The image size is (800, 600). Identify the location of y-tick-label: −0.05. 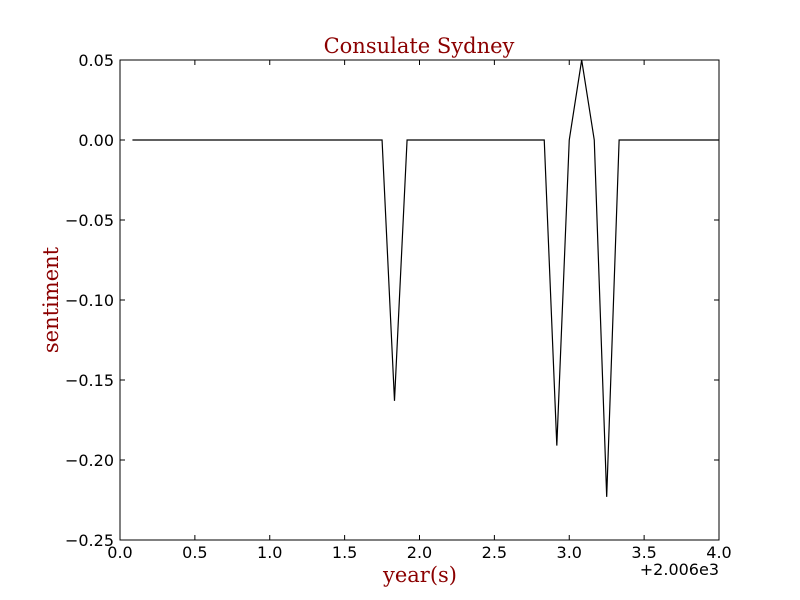
(89, 220).